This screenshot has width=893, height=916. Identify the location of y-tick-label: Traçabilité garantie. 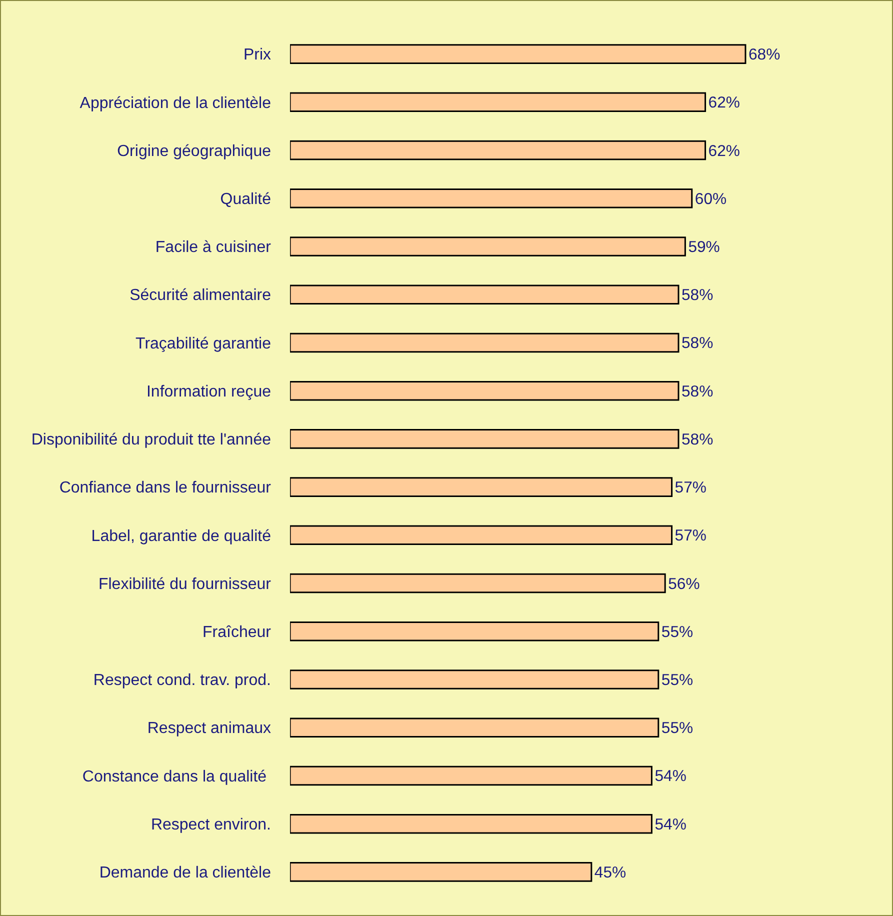
(204, 343).